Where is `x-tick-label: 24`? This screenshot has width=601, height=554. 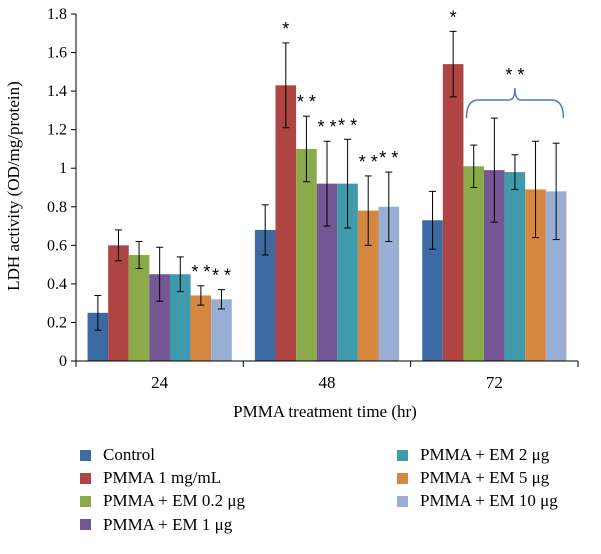
x-tick-label: 24 is located at coordinates (160, 382).